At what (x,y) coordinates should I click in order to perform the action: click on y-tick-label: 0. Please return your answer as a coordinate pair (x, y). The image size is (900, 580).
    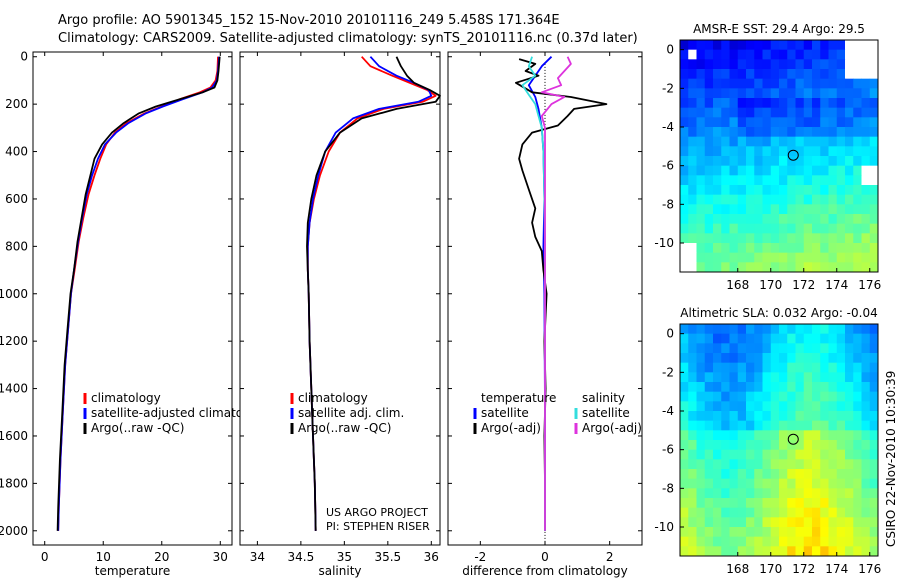
    Looking at the image, I should click on (670, 50).